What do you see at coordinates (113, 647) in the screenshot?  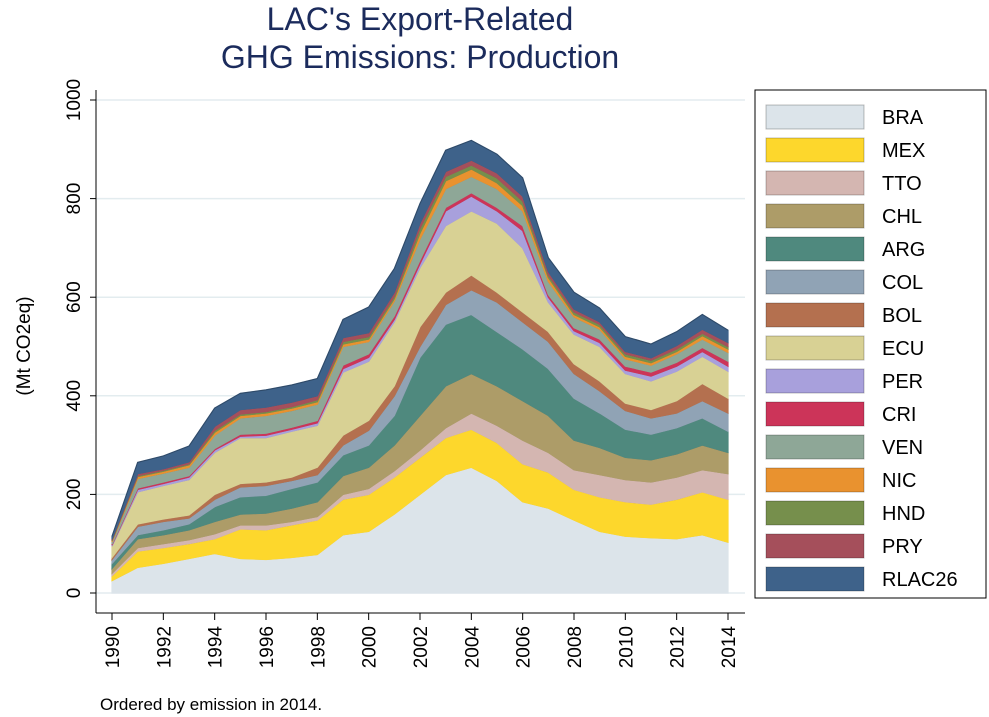 I see `x-tick-label: 1990` at bounding box center [113, 647].